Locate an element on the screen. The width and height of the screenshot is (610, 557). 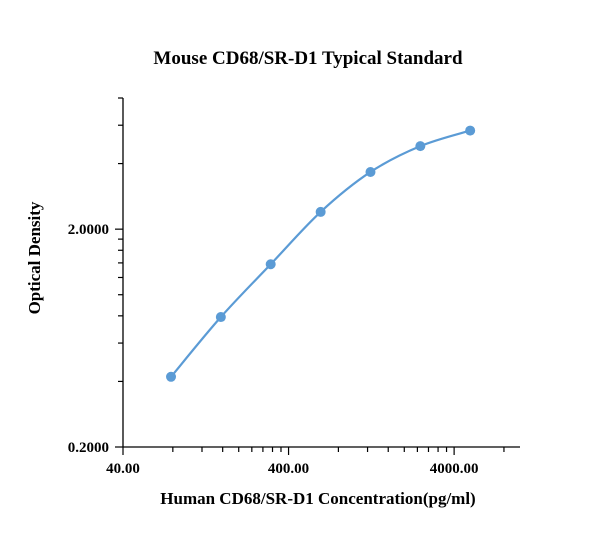
x-tick-label: 40.00 is located at coordinates (123, 469).